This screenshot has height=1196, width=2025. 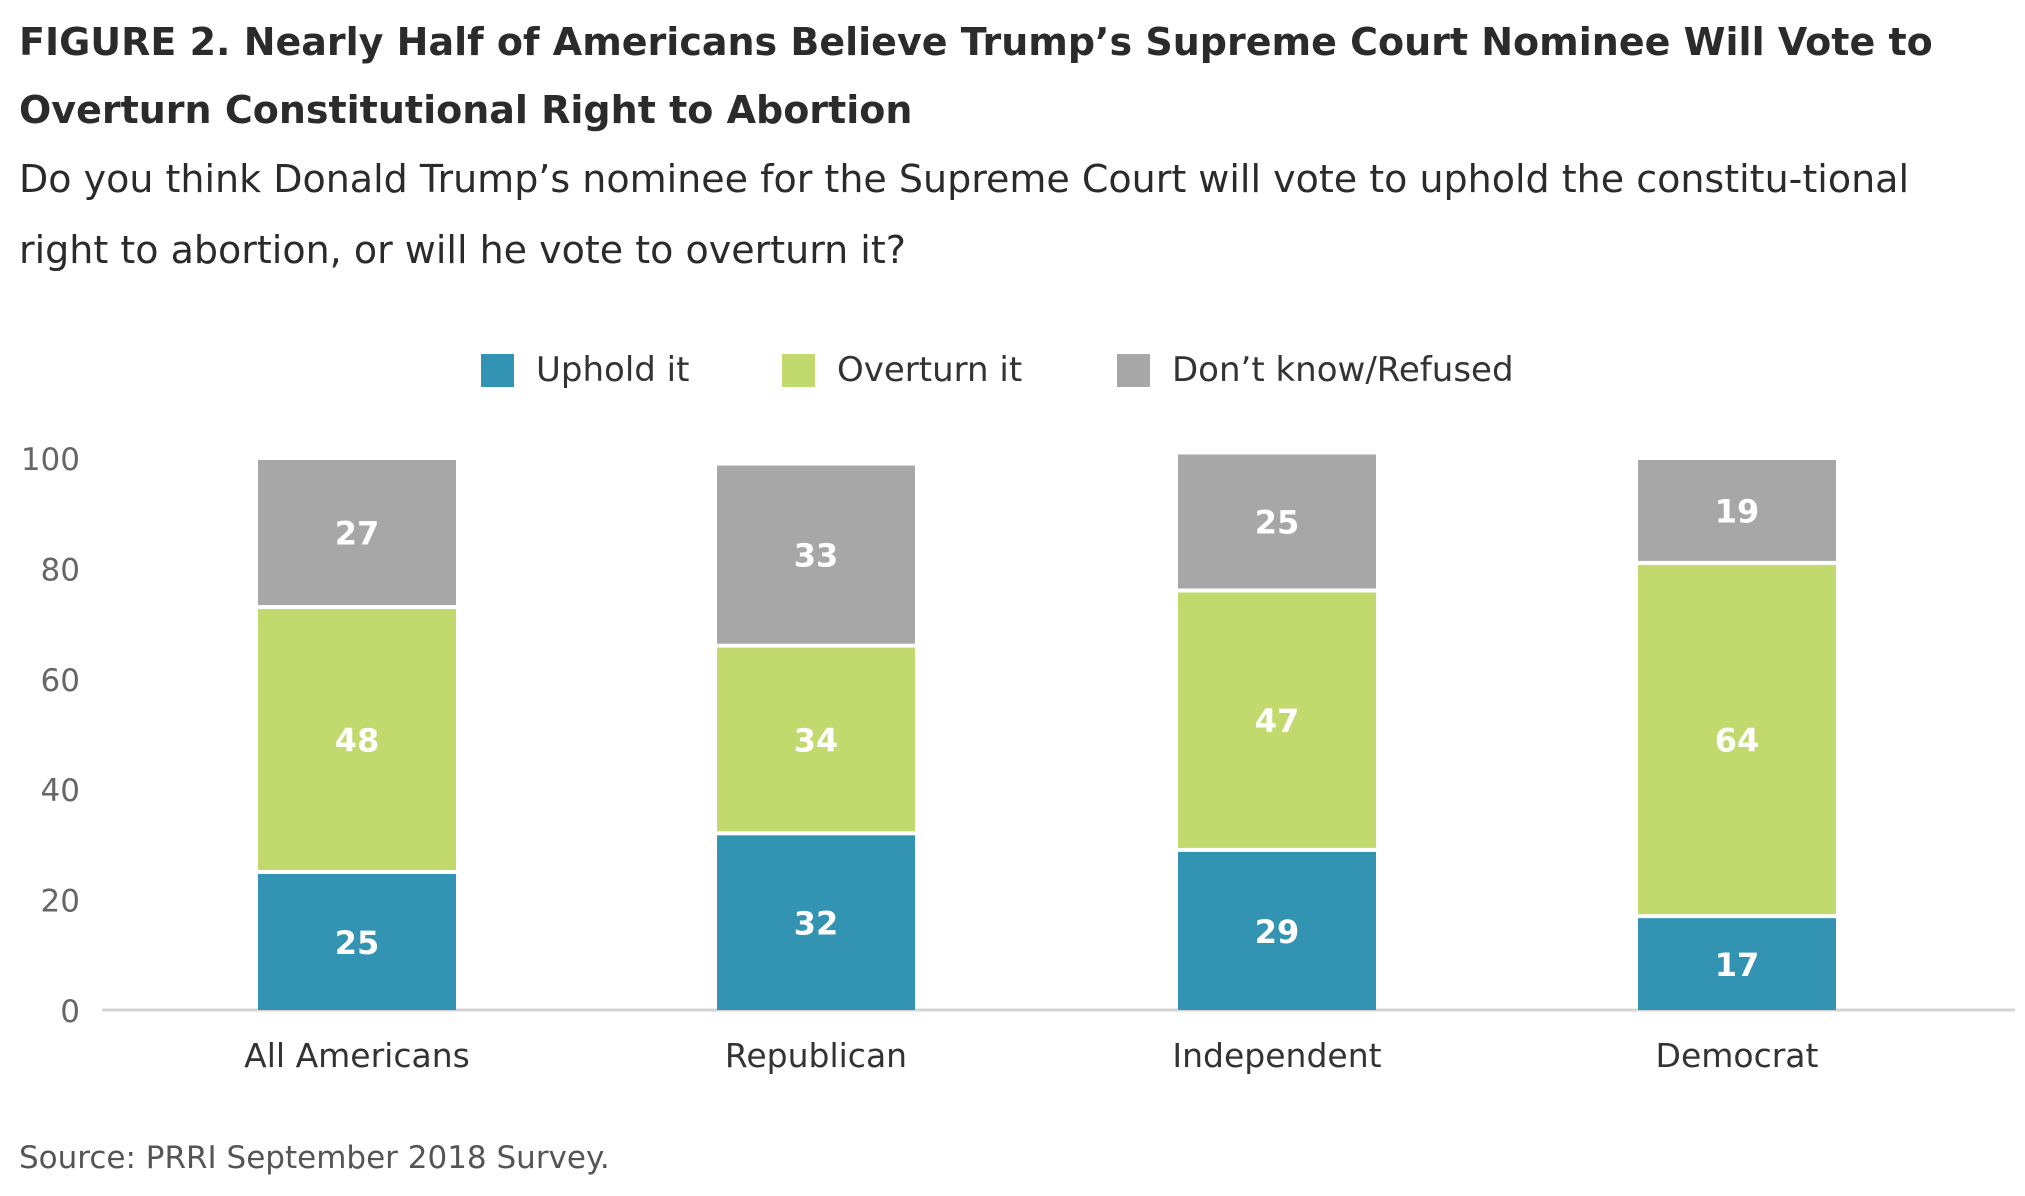 I want to click on y-tick-label: 20, so click(x=60, y=902).